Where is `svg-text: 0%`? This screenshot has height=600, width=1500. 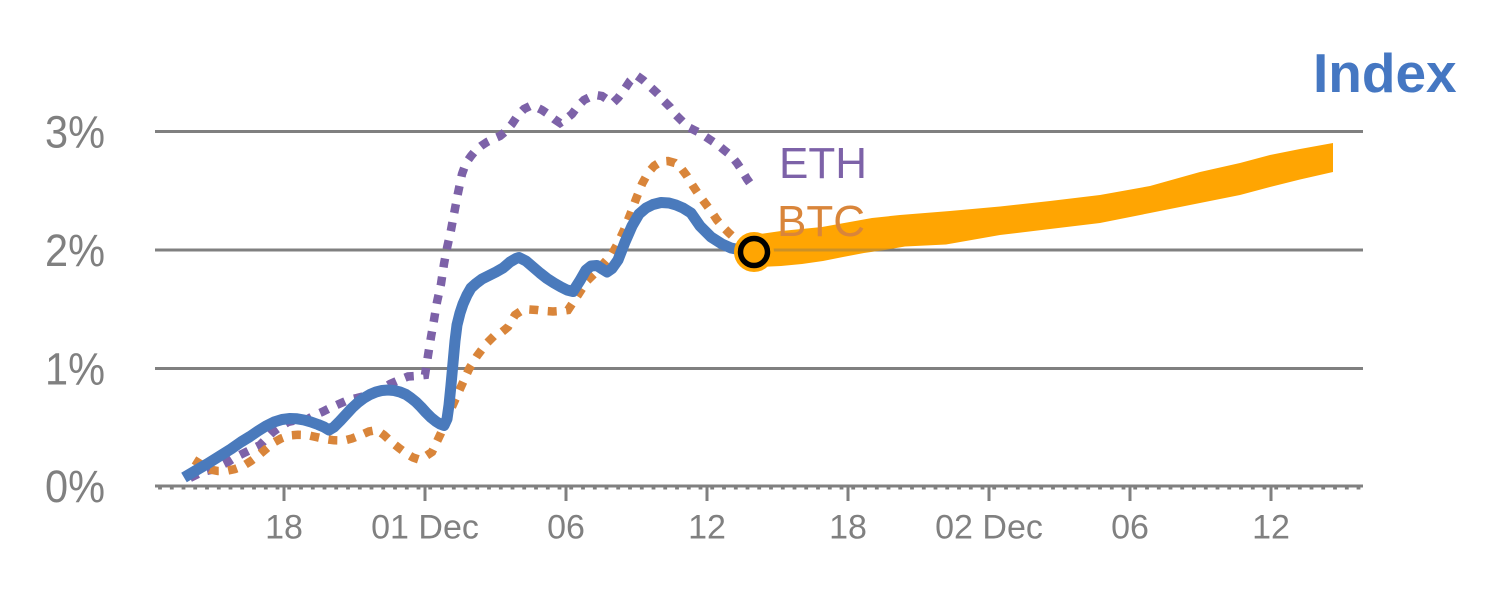
svg-text: 0% is located at coordinates (75, 486).